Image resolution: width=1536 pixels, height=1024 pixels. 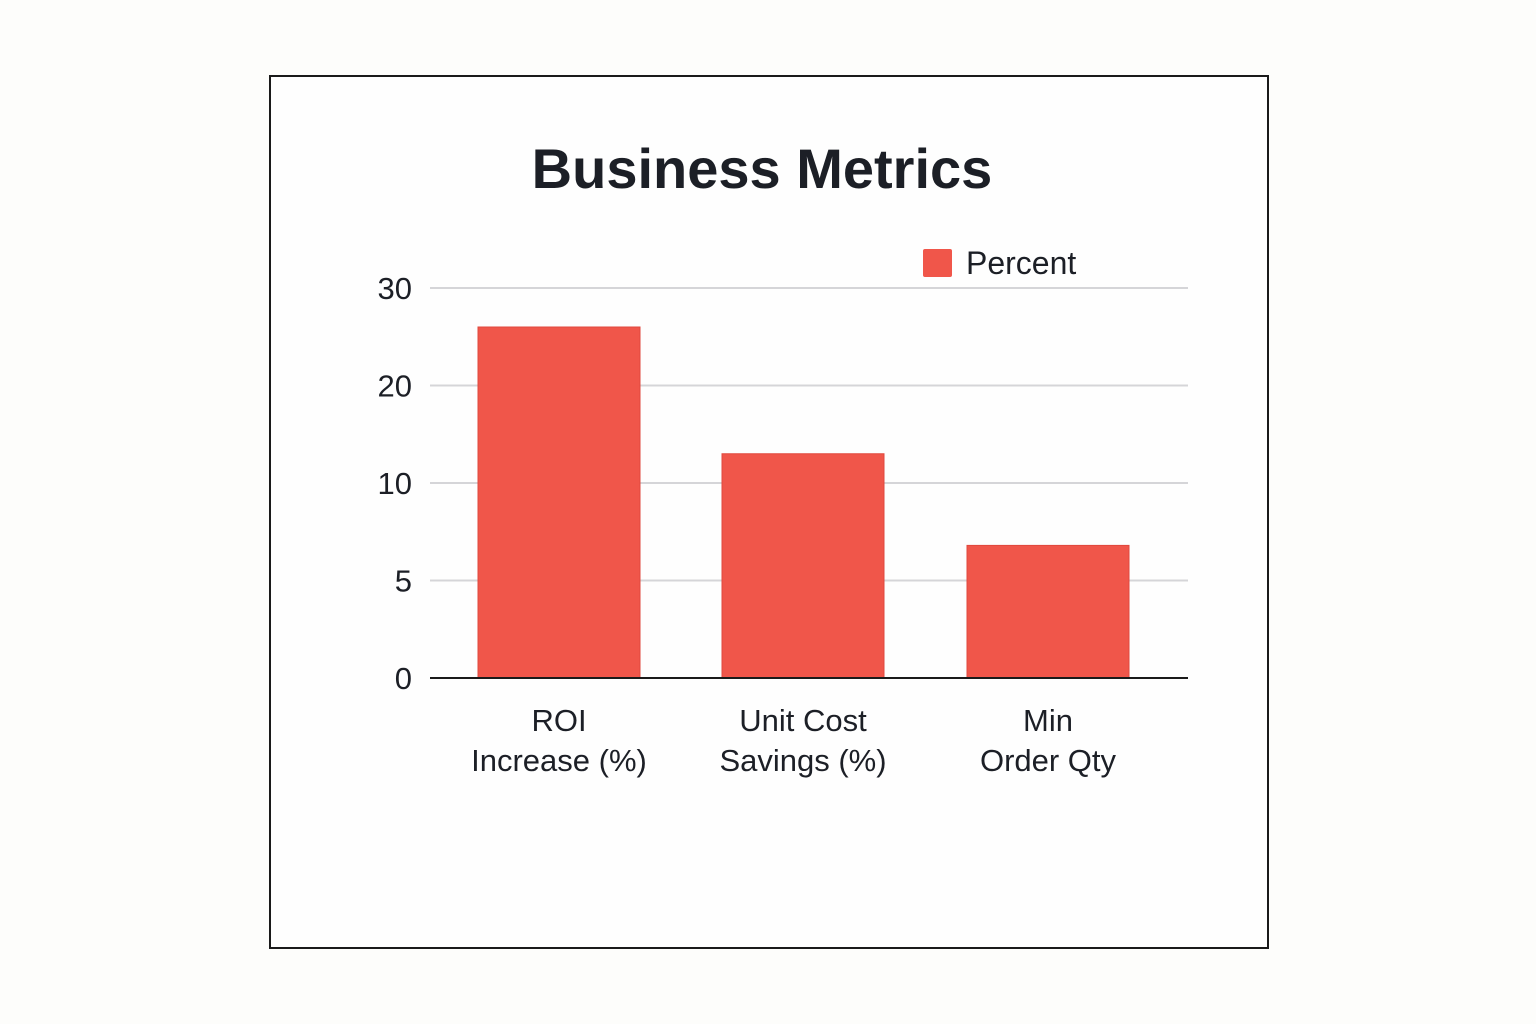 What do you see at coordinates (559, 740) in the screenshot?
I see `x-tick-label: ROI Increase (%)` at bounding box center [559, 740].